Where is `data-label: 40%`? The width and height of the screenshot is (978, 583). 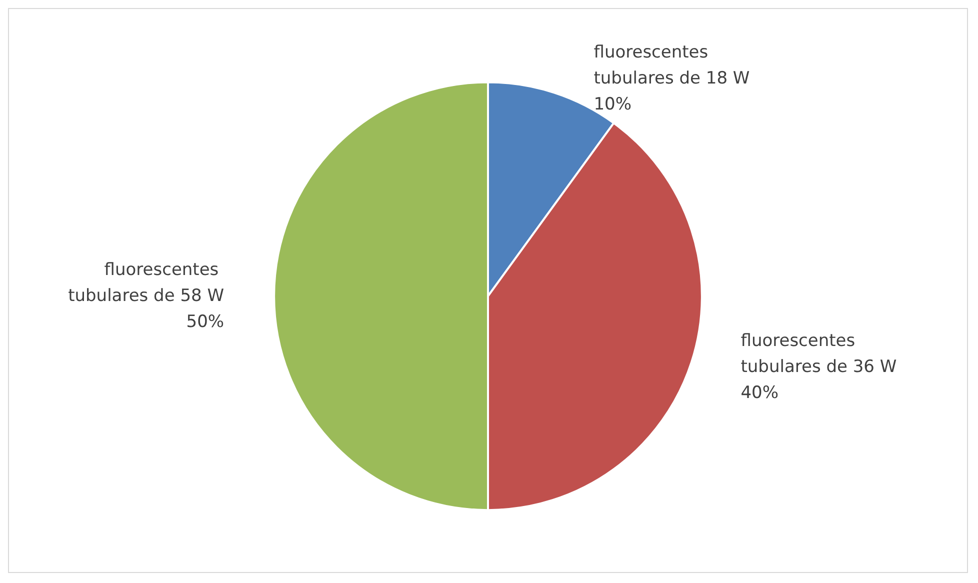
data-label: 40% is located at coordinates (759, 392).